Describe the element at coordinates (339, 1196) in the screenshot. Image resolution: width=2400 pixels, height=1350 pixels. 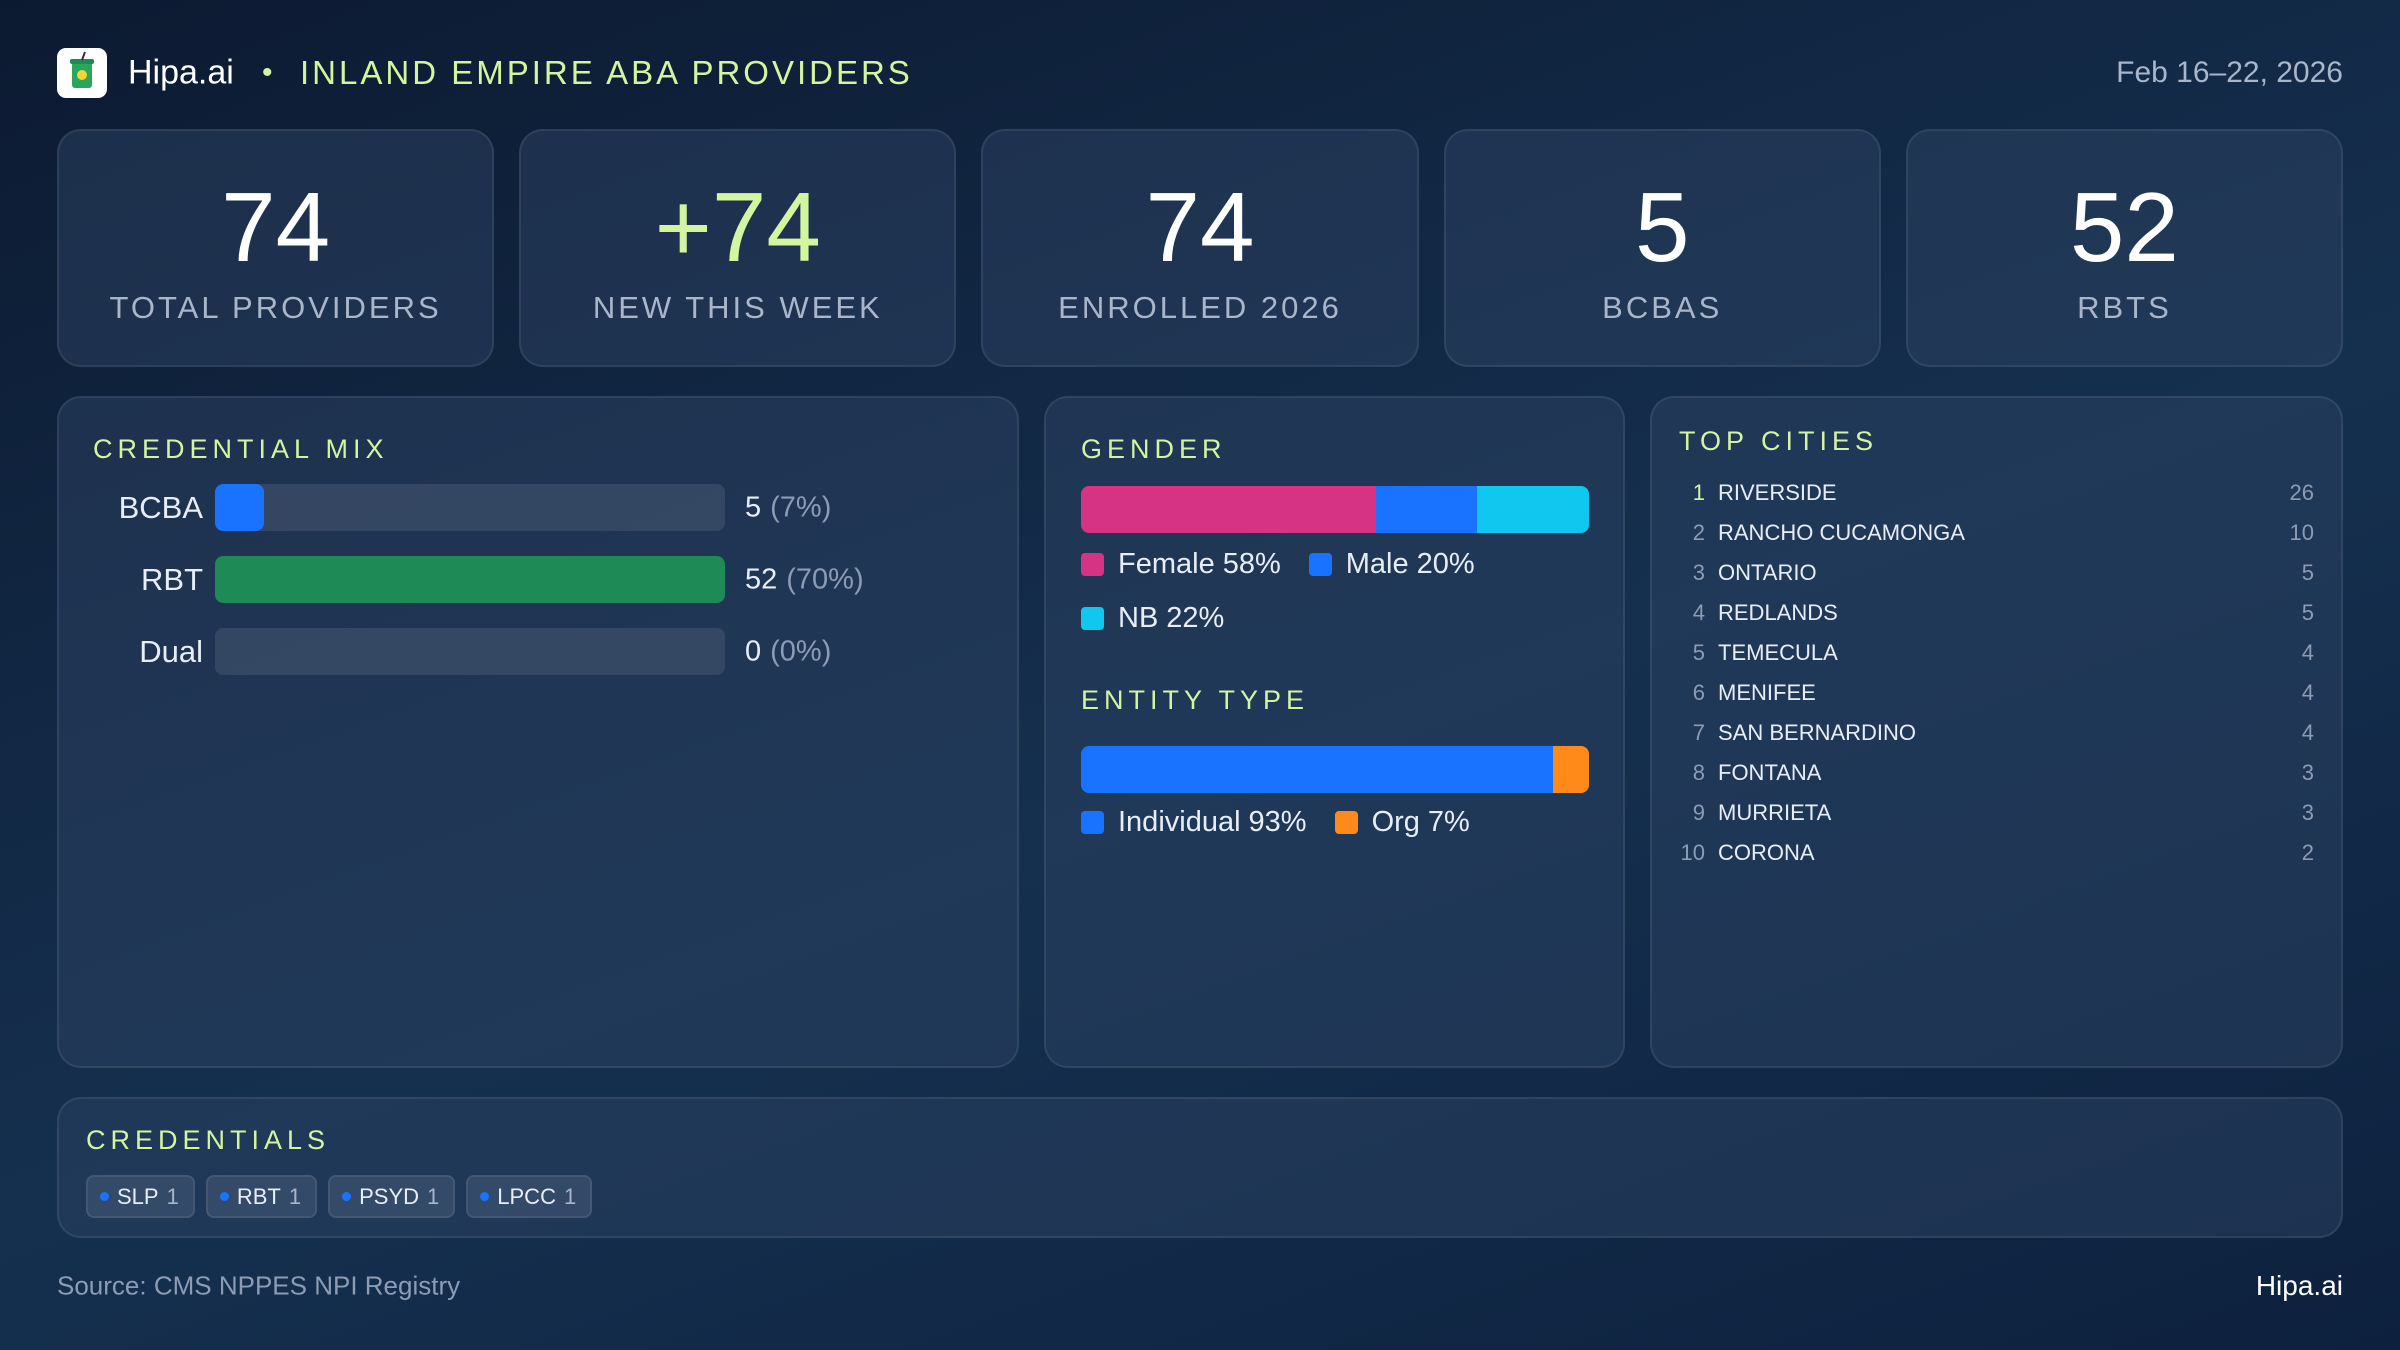
I see `chip-row: SLP 1 RBT 1 PSYD 1 LPCC 1` at that location.